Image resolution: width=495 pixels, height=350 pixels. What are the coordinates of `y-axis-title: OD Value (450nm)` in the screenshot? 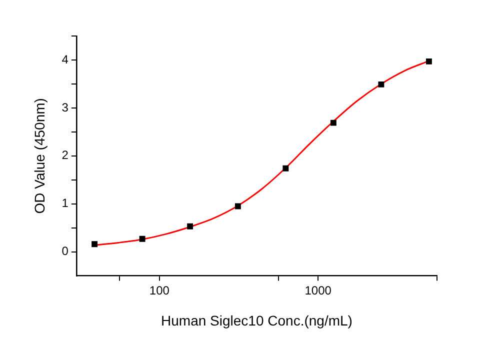 It's located at (39, 156).